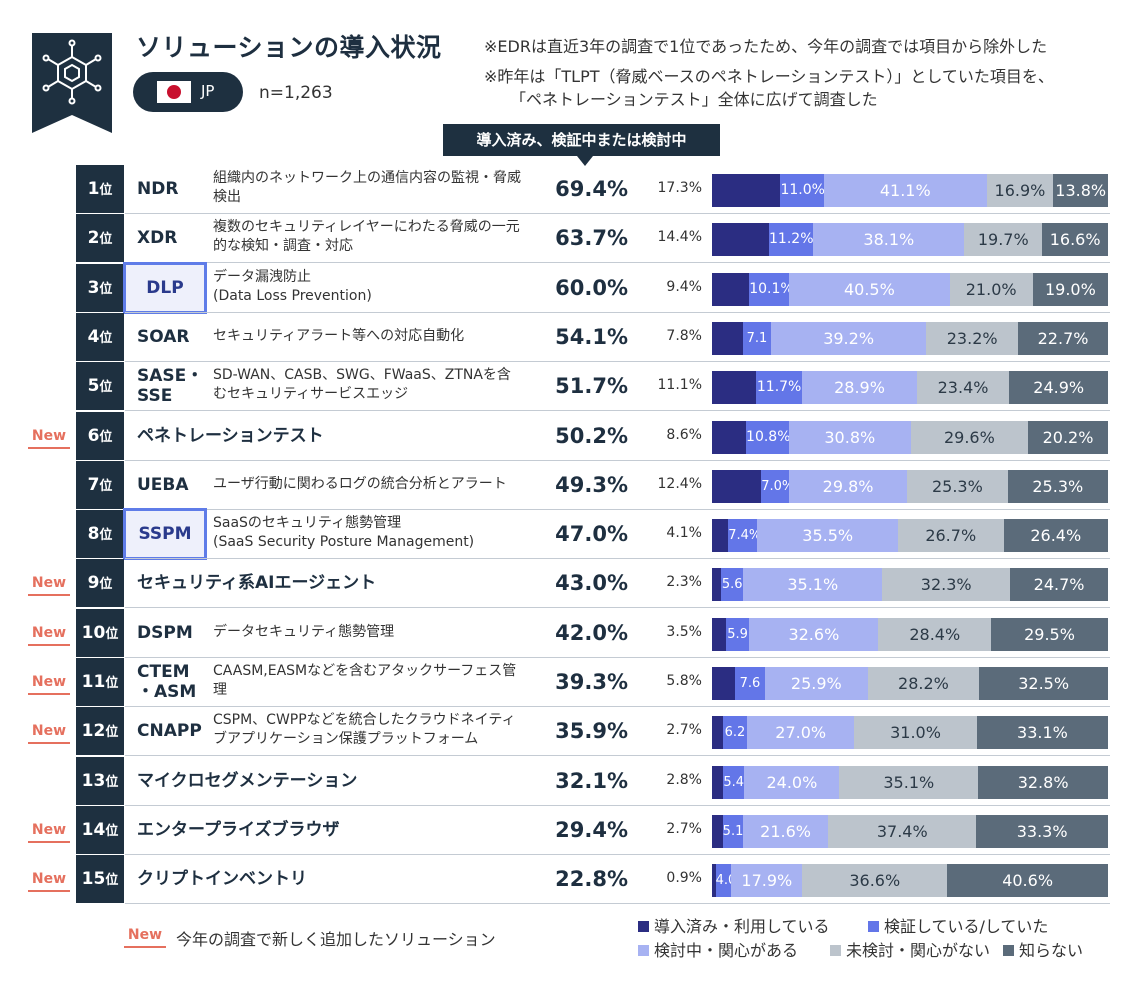 The width and height of the screenshot is (1140, 981). I want to click on total-callout: 導入済み、検証中または検討中, so click(581, 140).